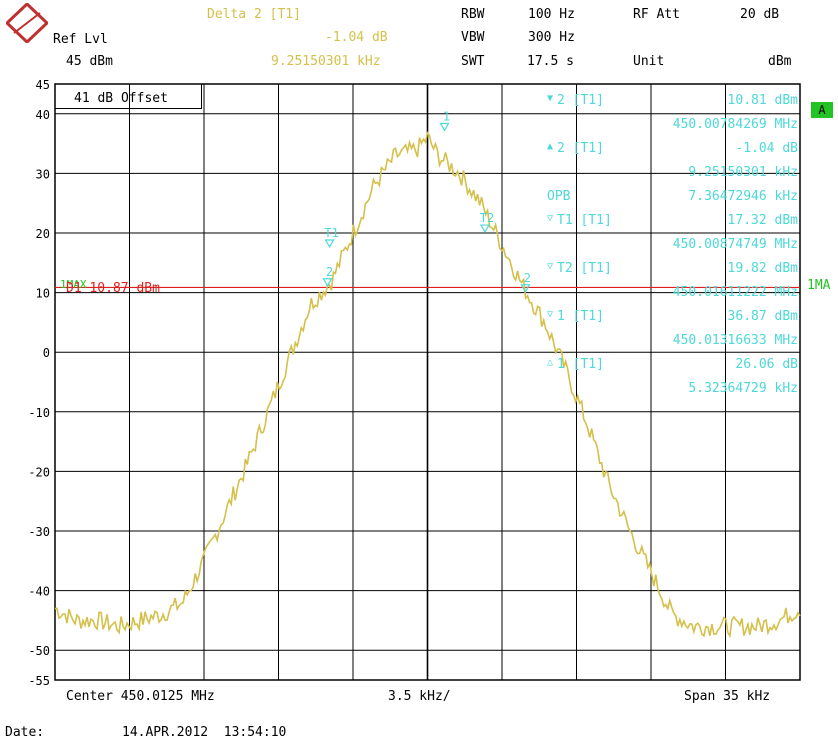 The image size is (838, 744). Describe the element at coordinates (140, 696) in the screenshot. I see `center-frequency: Center 450.0125 MHz` at that location.